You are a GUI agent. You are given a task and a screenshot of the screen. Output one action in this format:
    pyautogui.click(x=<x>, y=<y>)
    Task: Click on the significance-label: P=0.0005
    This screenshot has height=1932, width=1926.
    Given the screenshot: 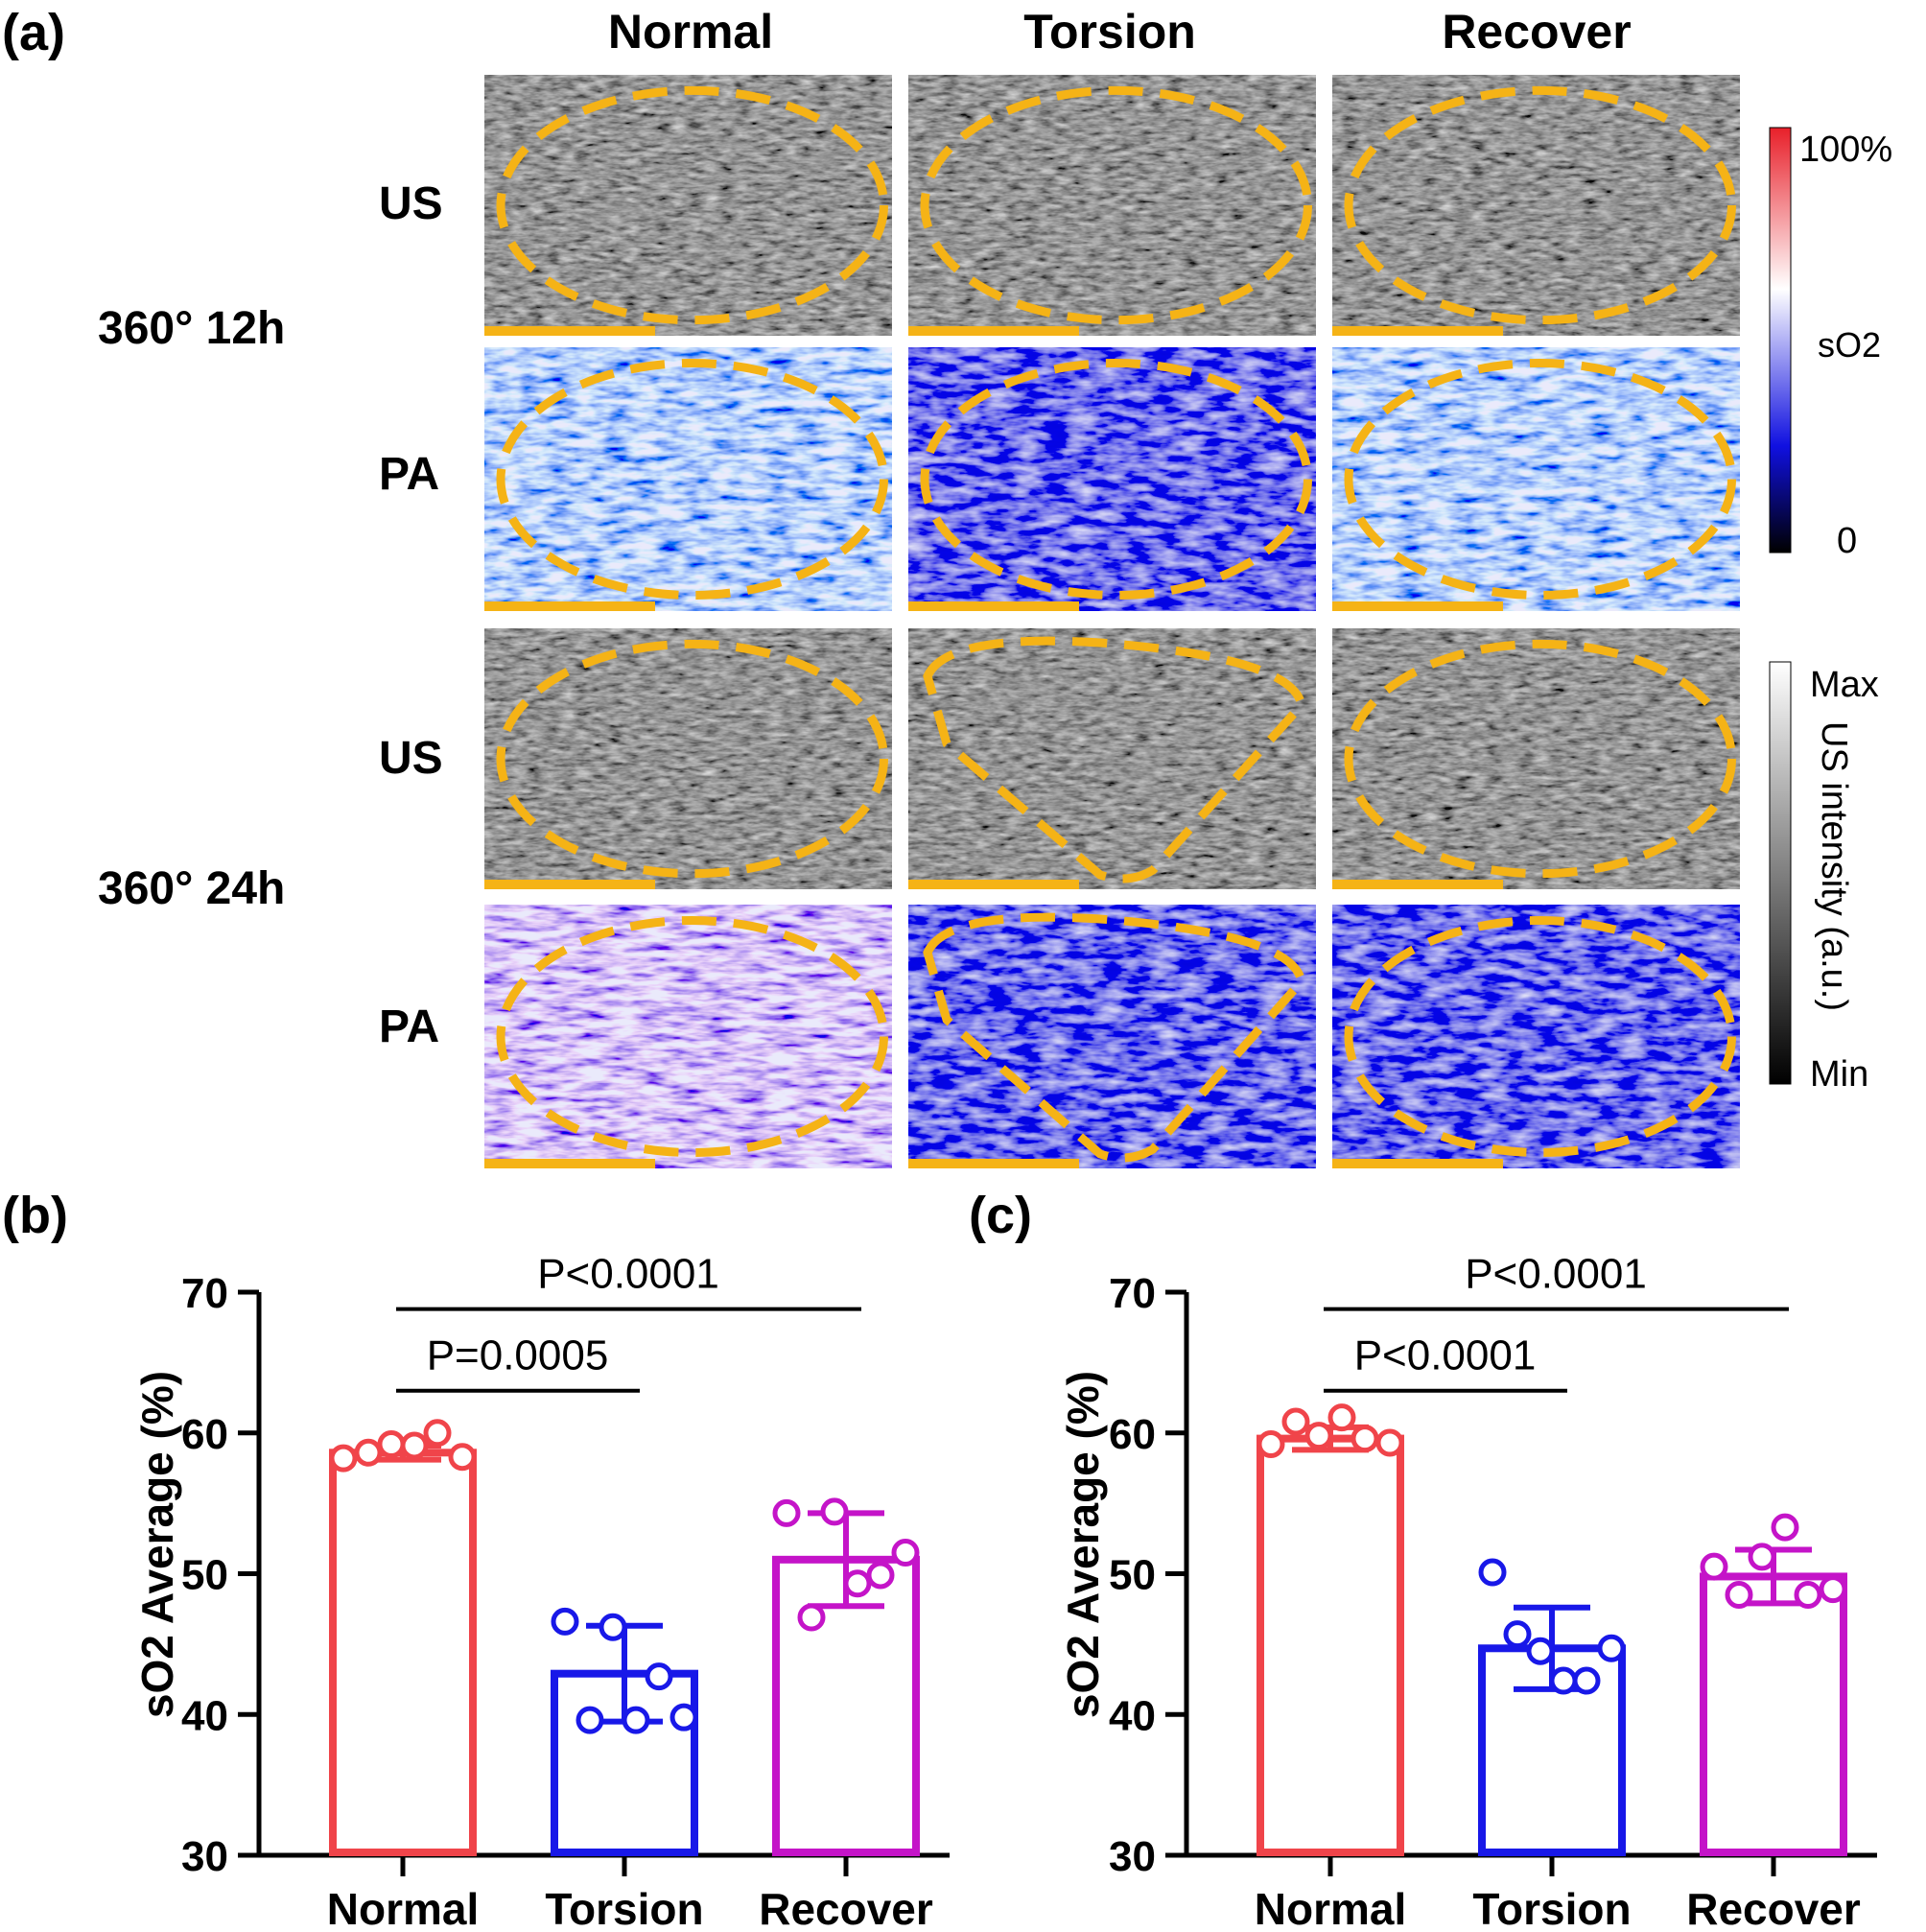 What is the action you would take?
    pyautogui.click(x=518, y=1355)
    